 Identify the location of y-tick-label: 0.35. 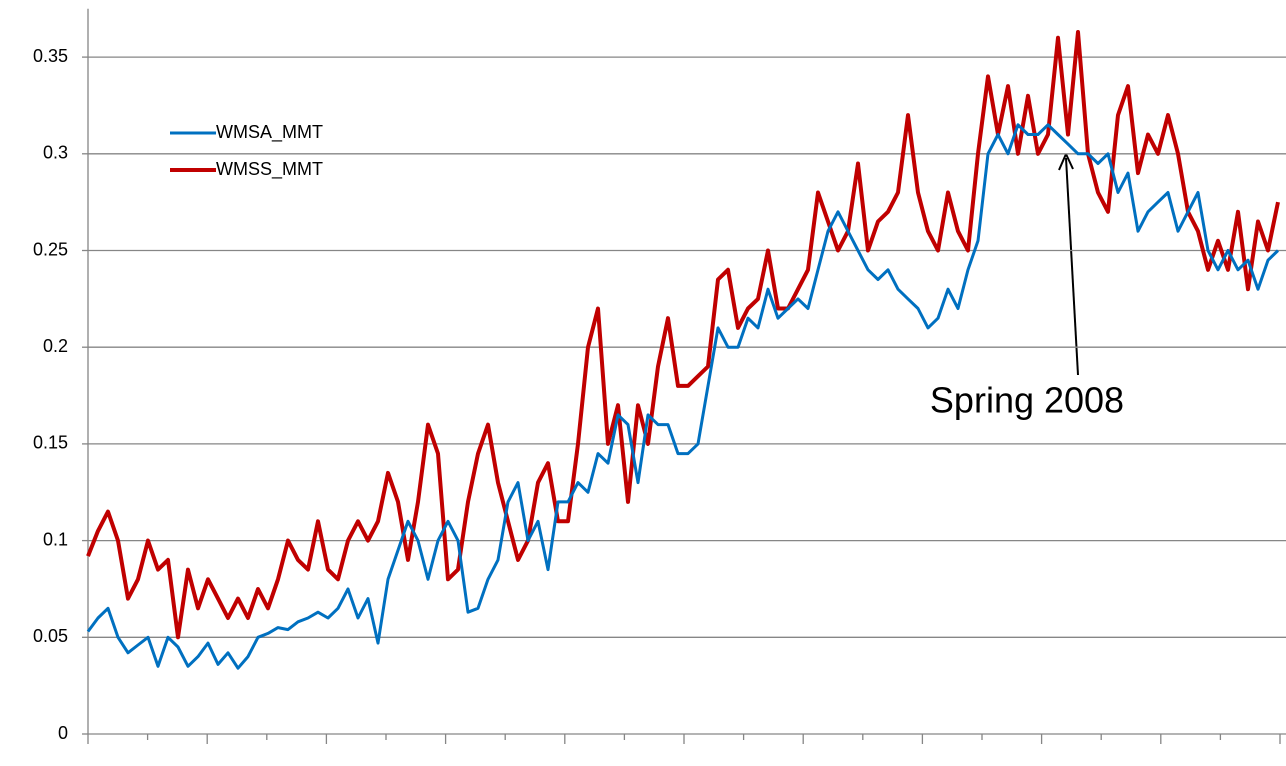
(50, 56).